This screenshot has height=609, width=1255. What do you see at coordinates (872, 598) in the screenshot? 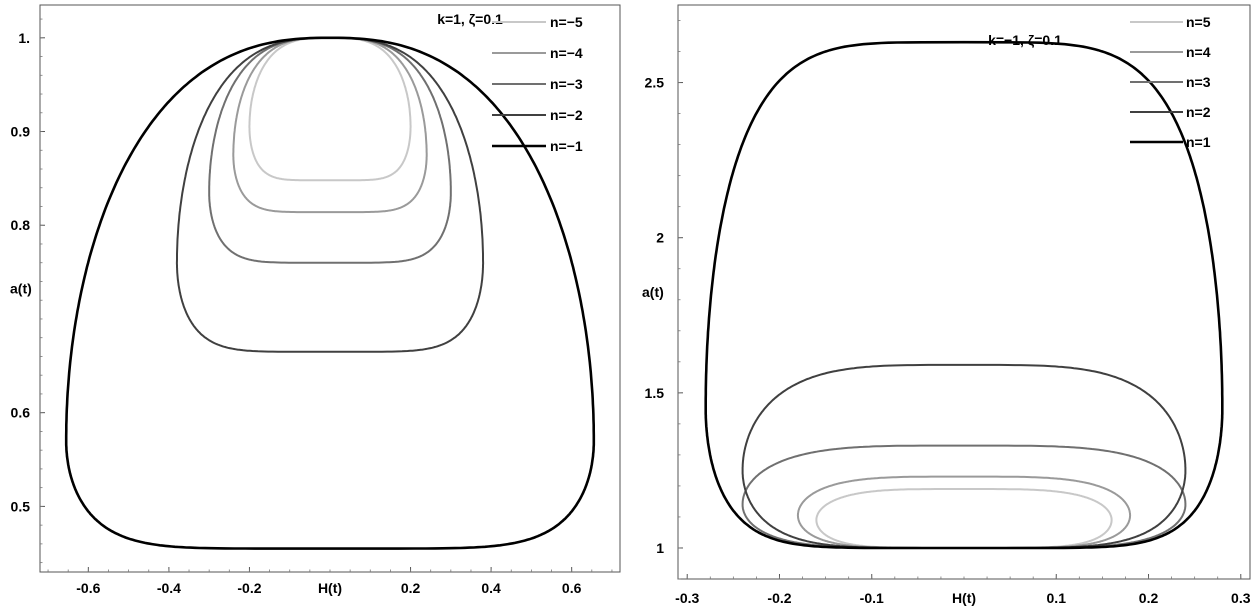
I see `x-tick-label: -0.1` at bounding box center [872, 598].